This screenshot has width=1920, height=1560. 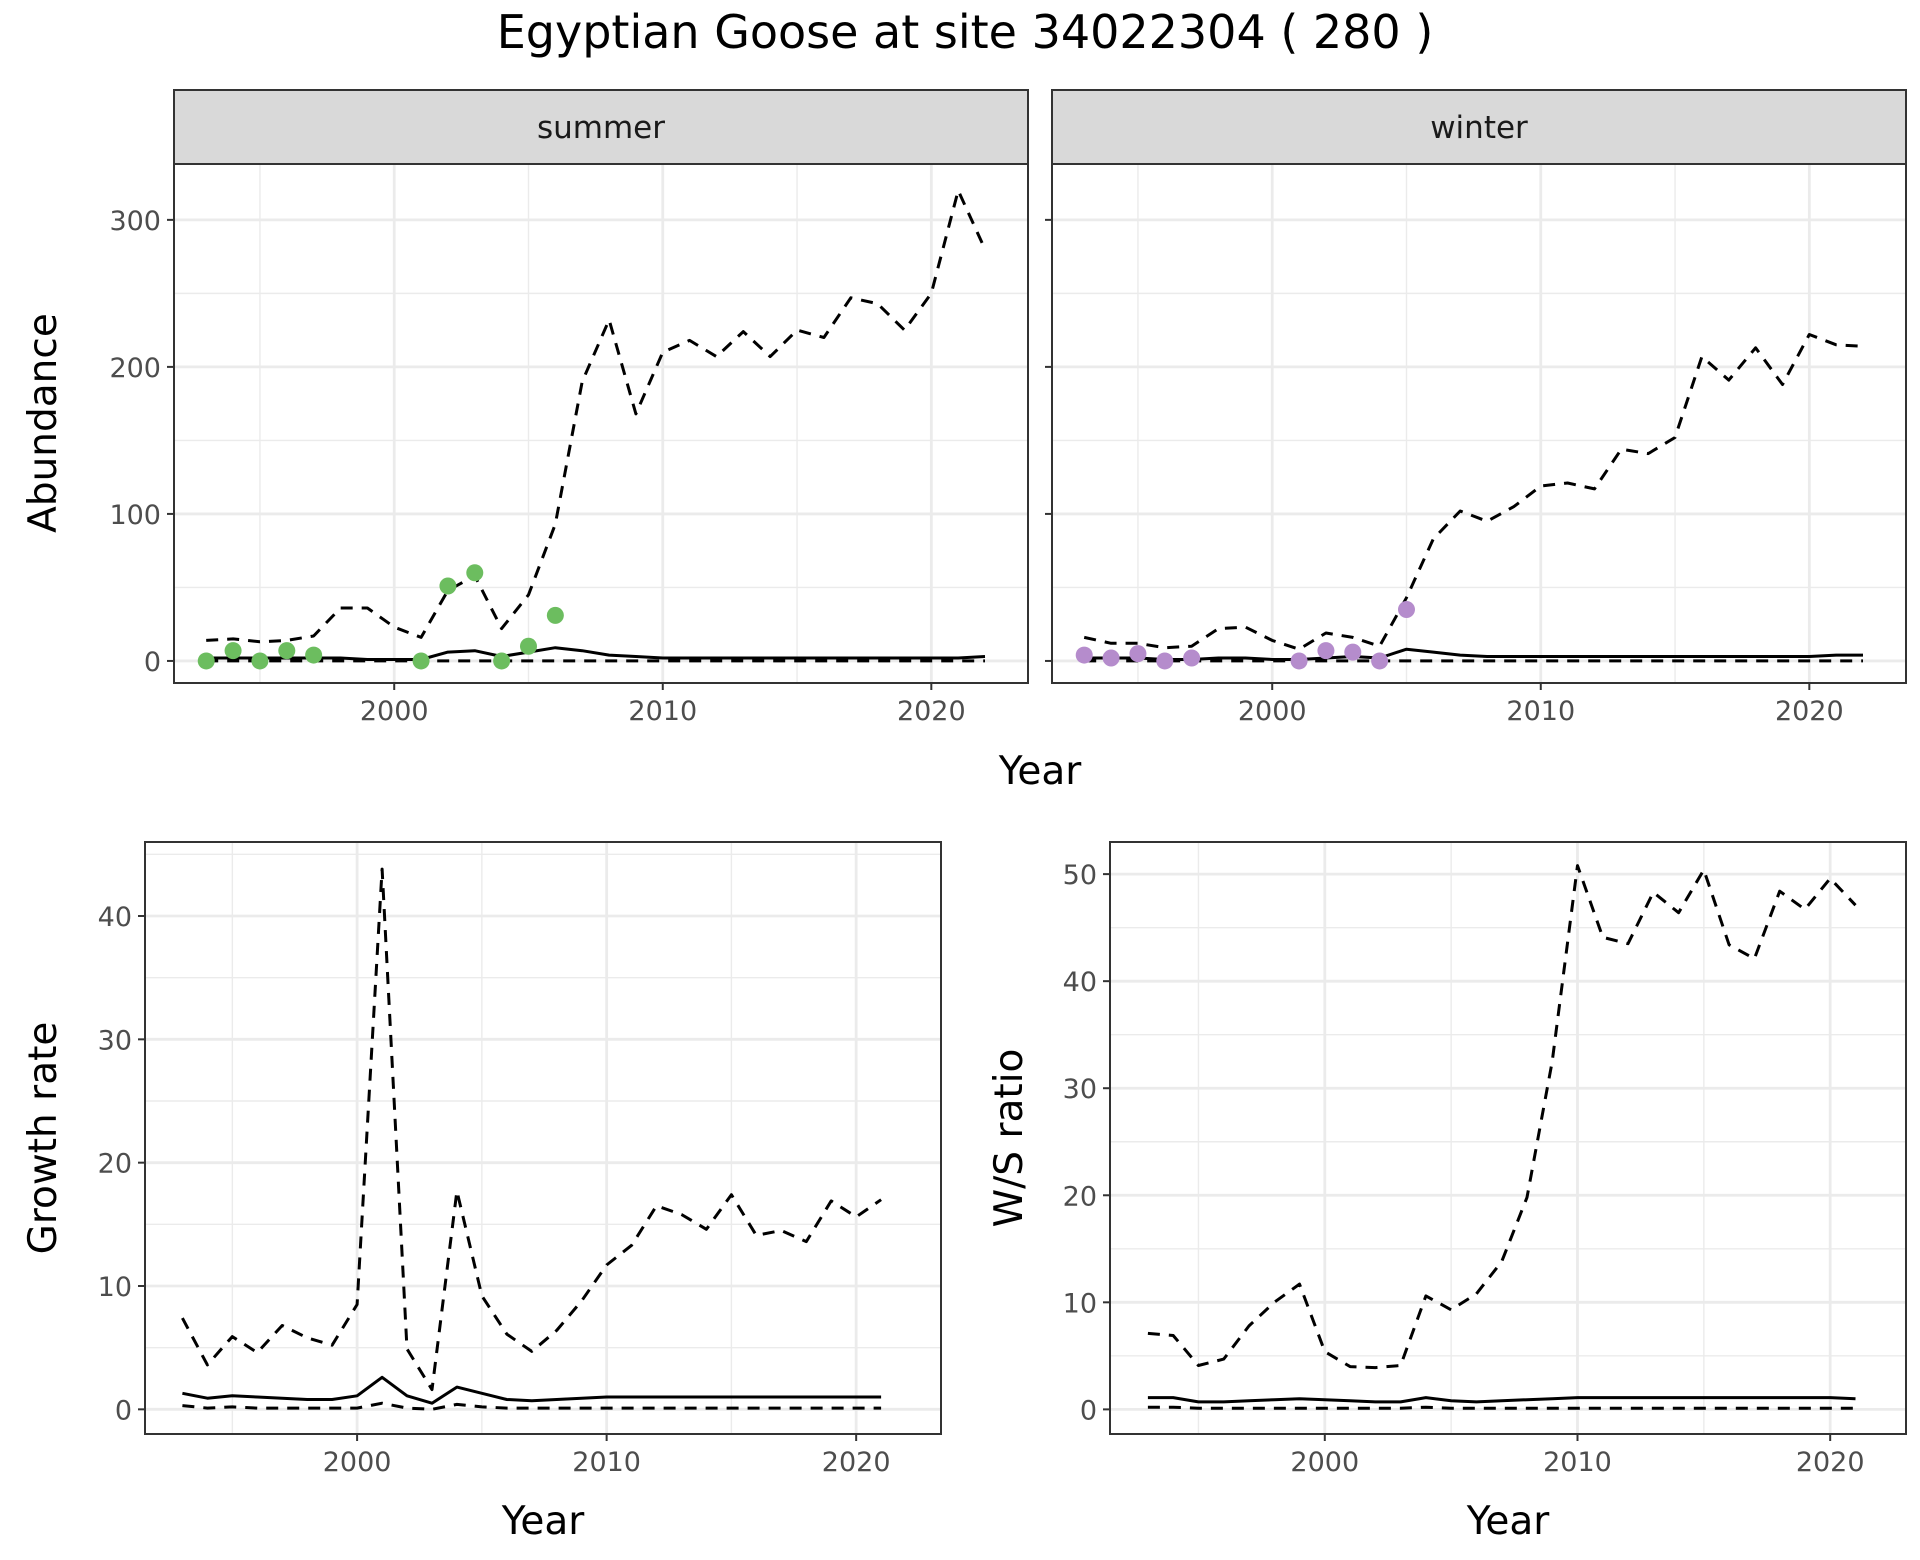 What do you see at coordinates (135, 515) in the screenshot?
I see `y-tick-label: 100` at bounding box center [135, 515].